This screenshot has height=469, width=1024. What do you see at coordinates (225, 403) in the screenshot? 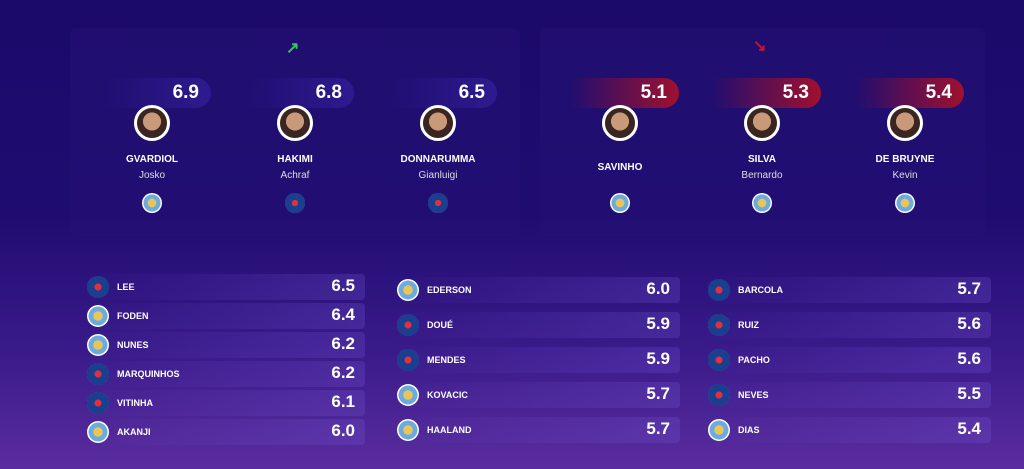
I see `player-row: VITINHA 6.1` at bounding box center [225, 403].